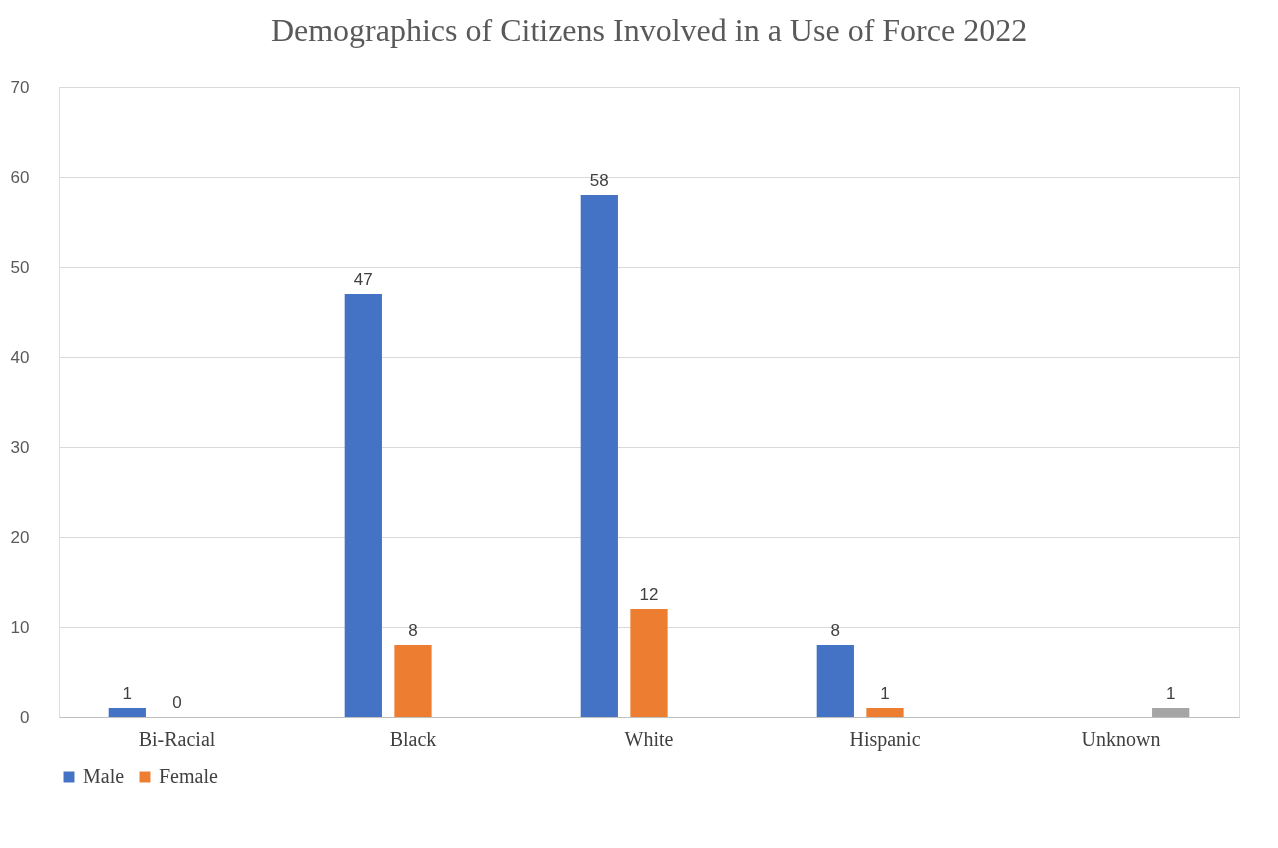 The height and width of the screenshot is (848, 1278). I want to click on y-tick-label: 50, so click(20, 267).